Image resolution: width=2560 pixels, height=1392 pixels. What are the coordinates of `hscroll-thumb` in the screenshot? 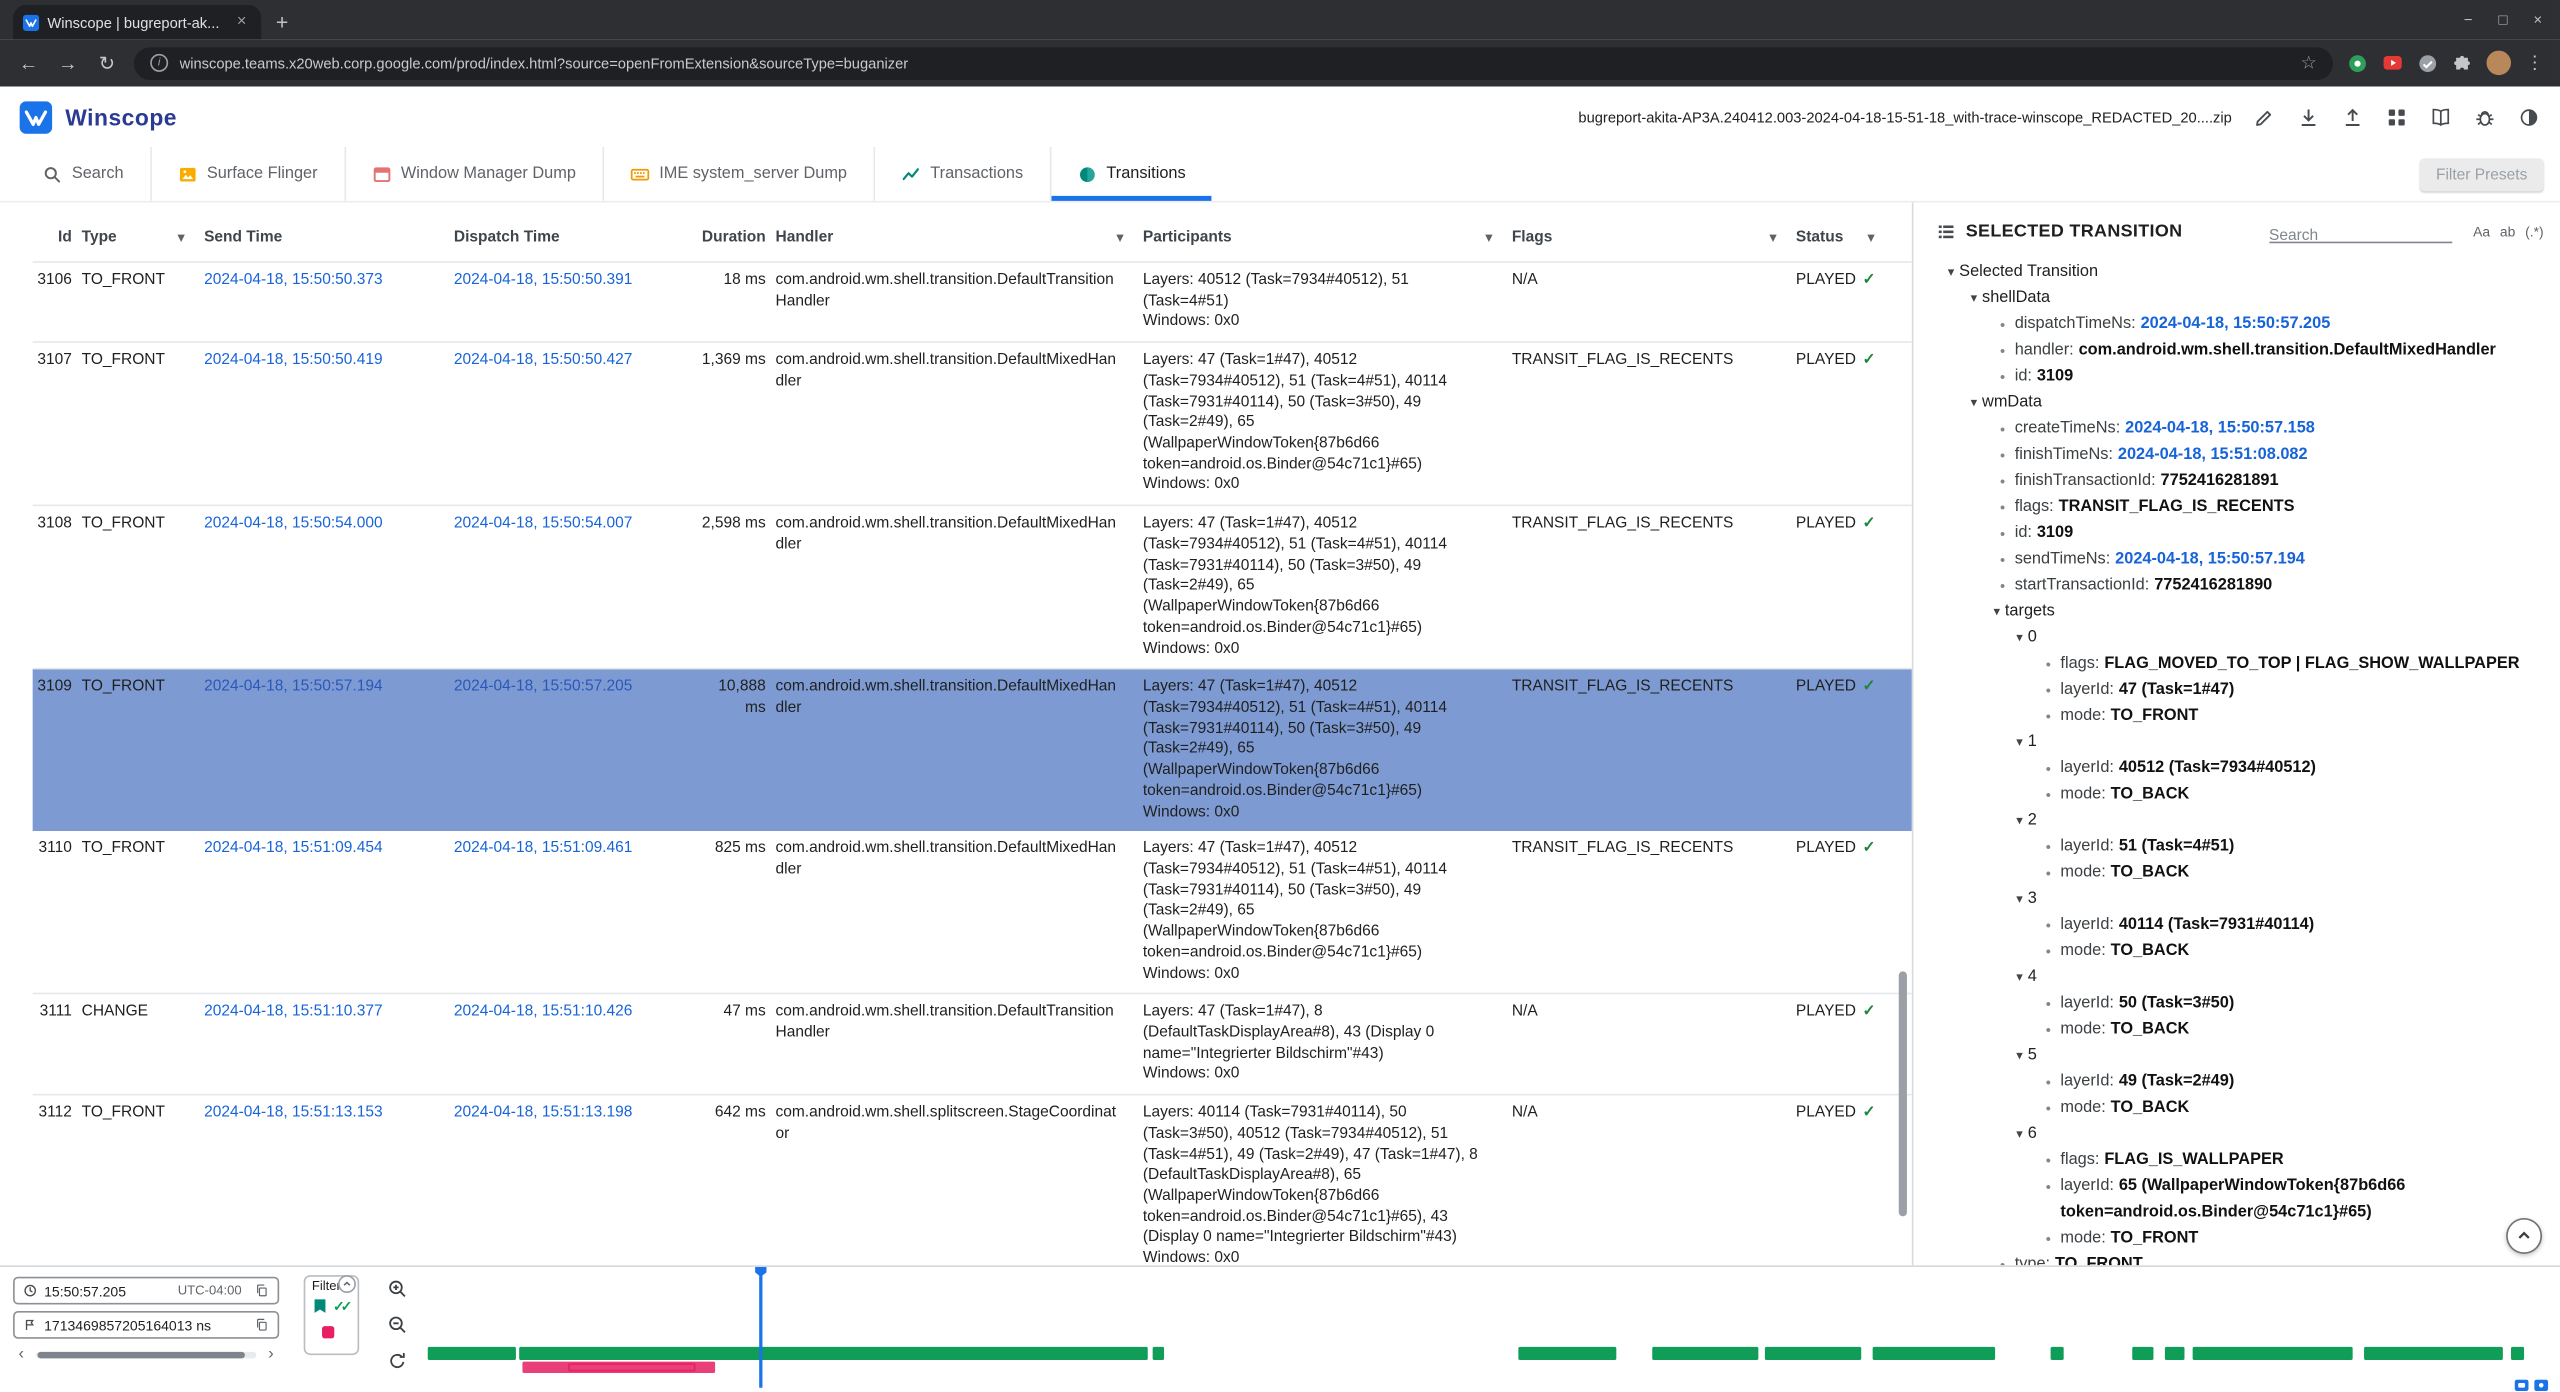 It's located at (142, 1355).